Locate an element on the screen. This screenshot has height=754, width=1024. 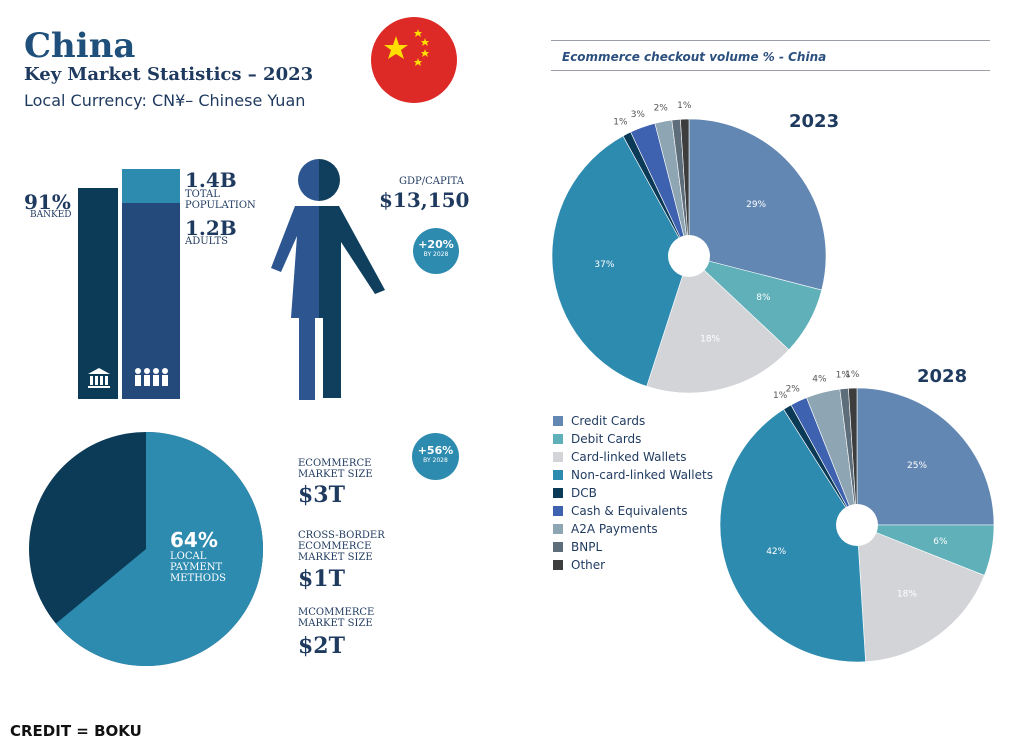
ecommerce-growth-badge: +56% BY 2028 is located at coordinates (435, 456).